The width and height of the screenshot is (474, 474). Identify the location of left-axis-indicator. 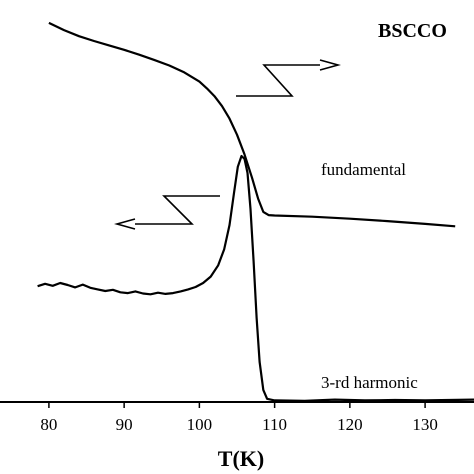
(167, 212).